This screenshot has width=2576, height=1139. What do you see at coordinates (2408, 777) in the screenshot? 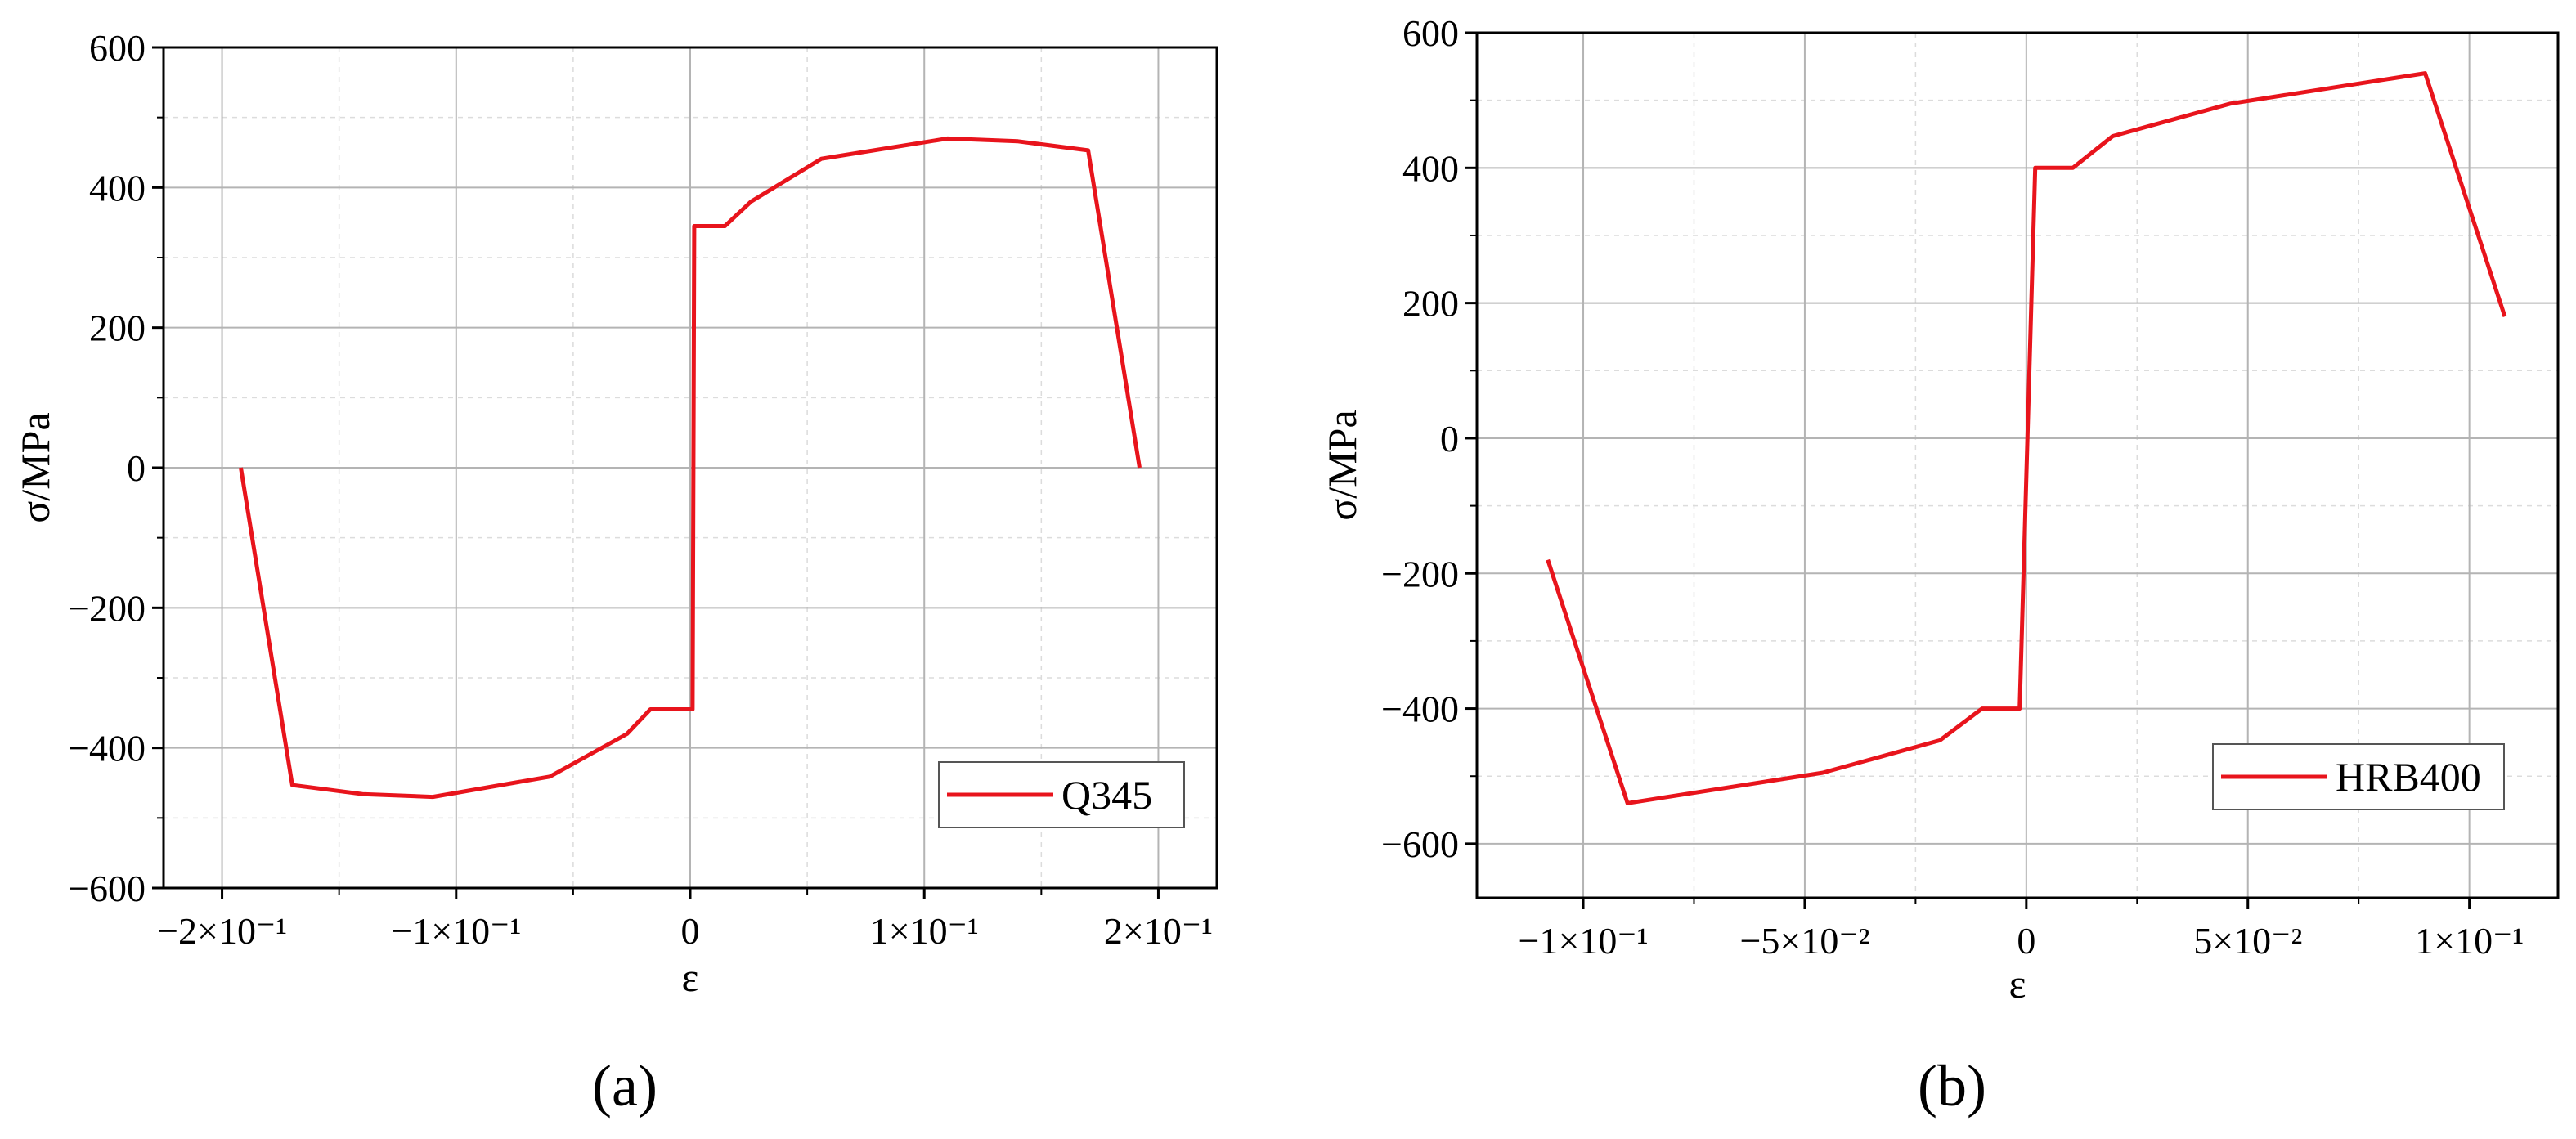
I see `legend-label: HRB400` at bounding box center [2408, 777].